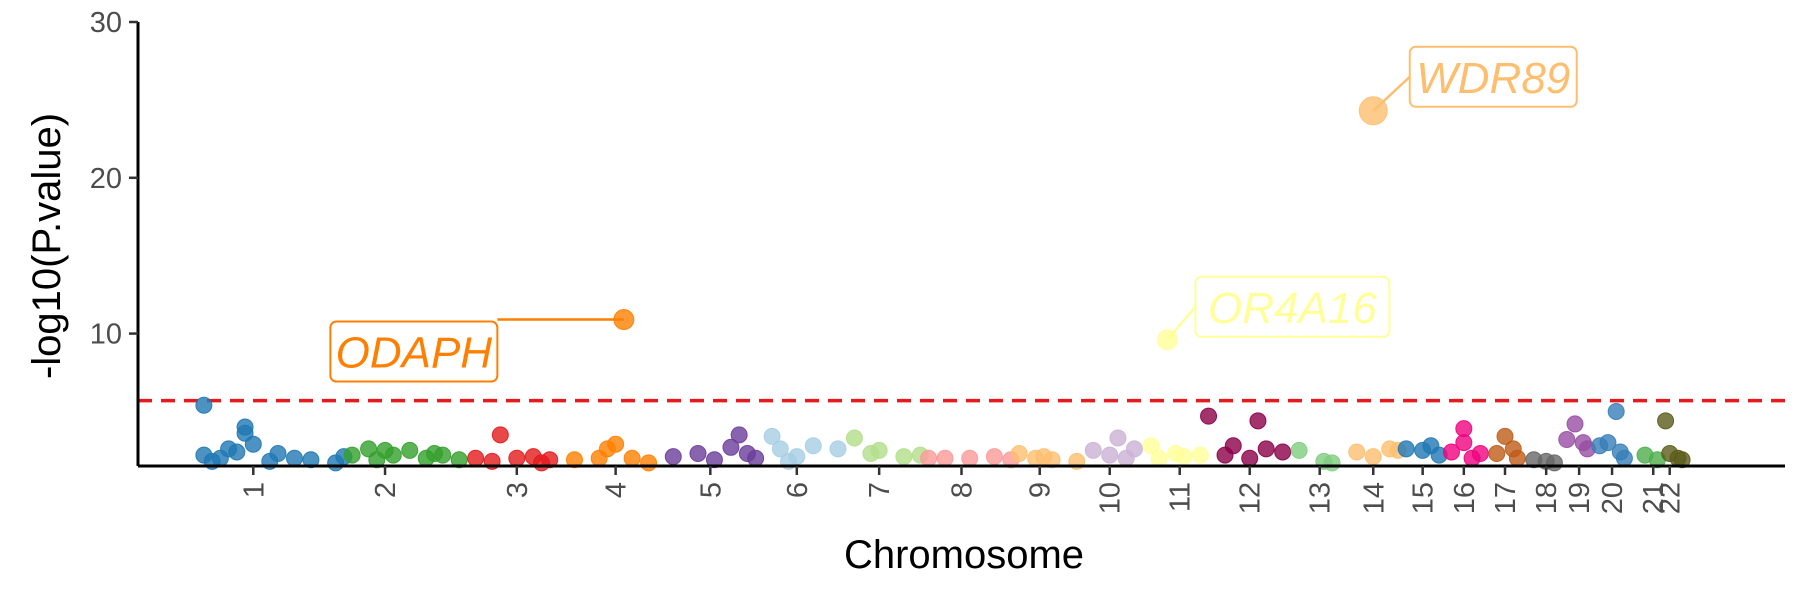  I want to click on annotation-label-odaph: ODAPH, so click(414, 353).